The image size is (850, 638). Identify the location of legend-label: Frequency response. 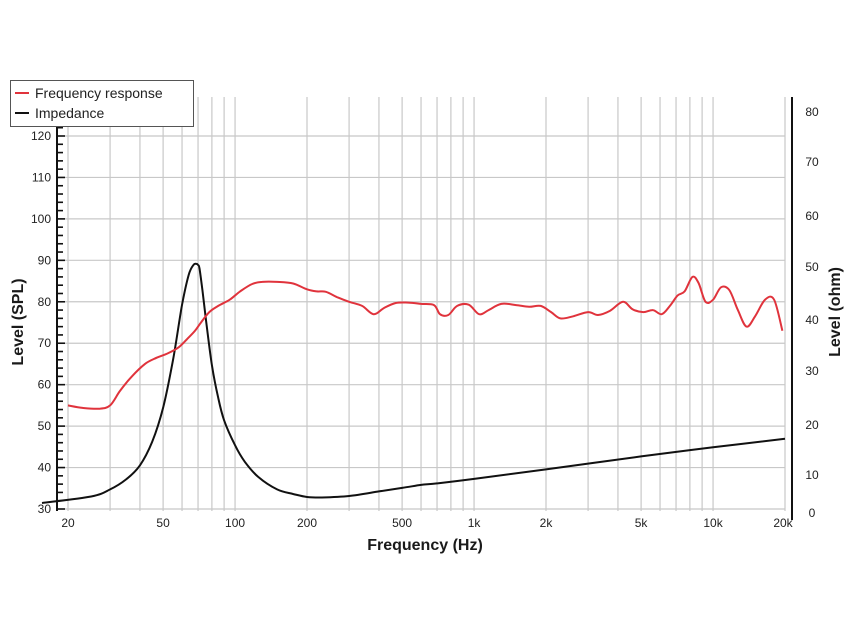
(99, 93).